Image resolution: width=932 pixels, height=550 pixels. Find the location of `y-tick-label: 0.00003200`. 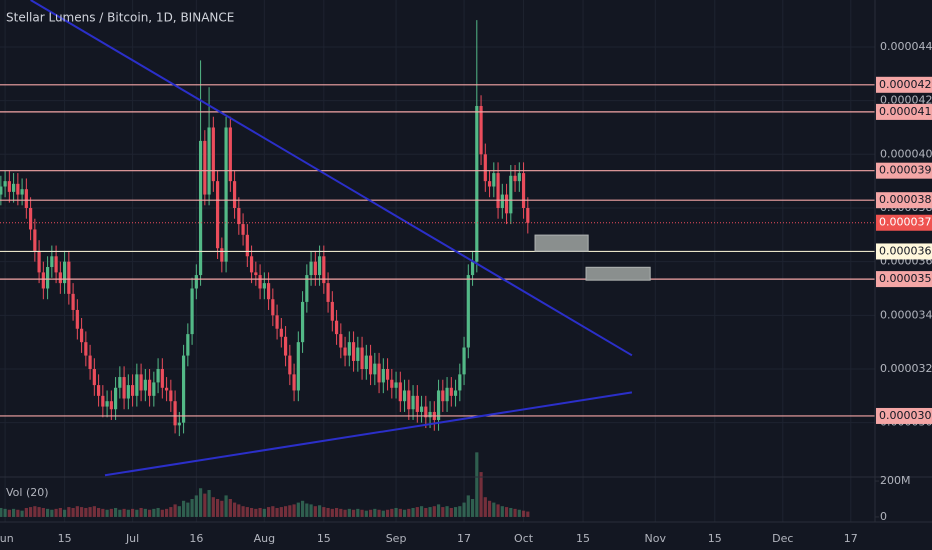

y-tick-label: 0.00003200 is located at coordinates (906, 368).